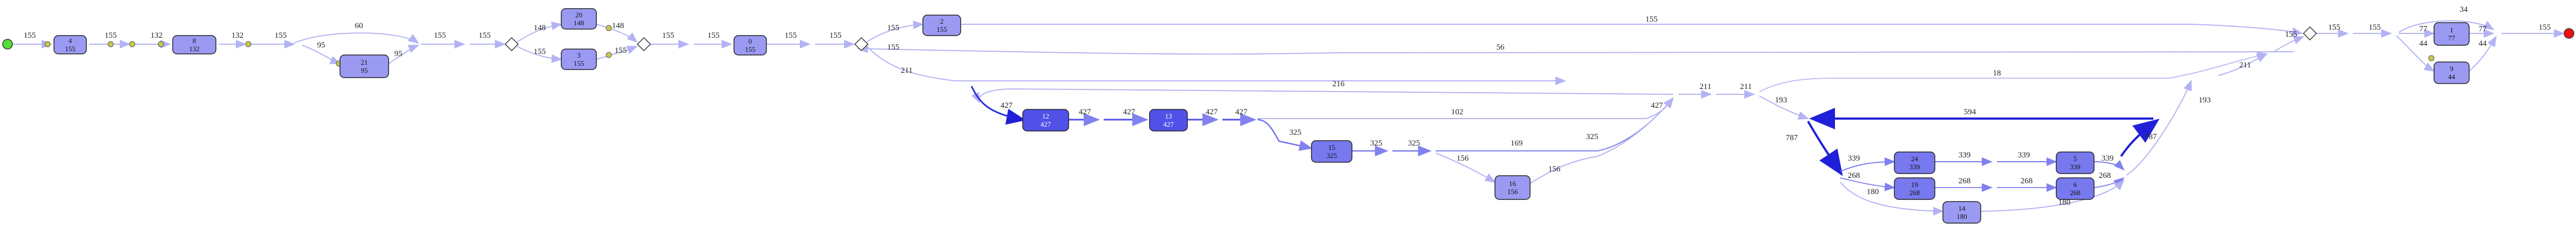 This screenshot has height=242, width=2576. Describe the element at coordinates (2452, 38) in the screenshot. I see `activity-node-count: 77` at that location.